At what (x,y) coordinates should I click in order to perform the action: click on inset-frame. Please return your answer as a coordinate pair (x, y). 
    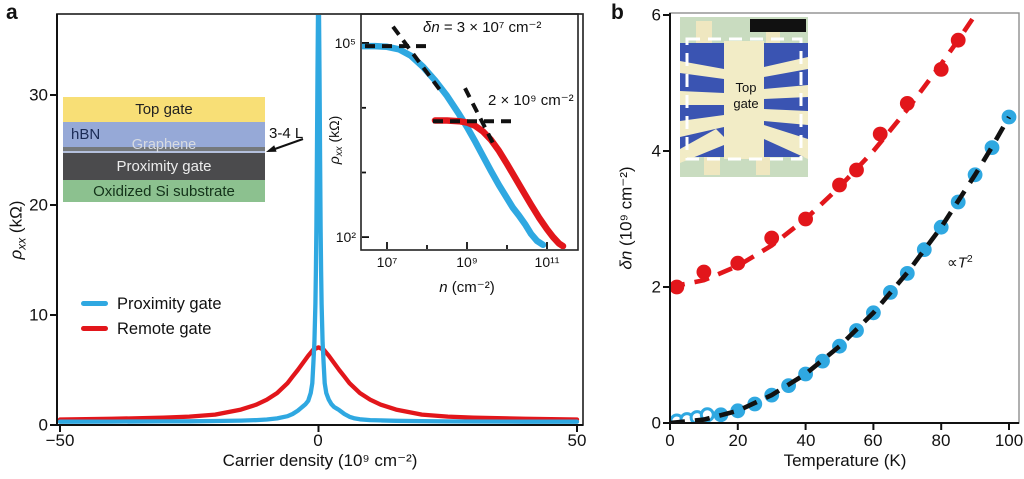
    Looking at the image, I should click on (469, 132).